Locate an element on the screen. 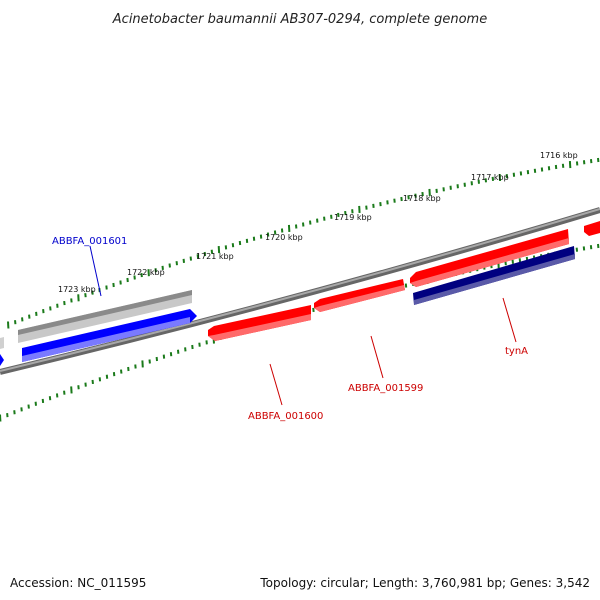 This screenshot has width=600, height=600. tick-label-1720: 1720 kbp is located at coordinates (284, 237).